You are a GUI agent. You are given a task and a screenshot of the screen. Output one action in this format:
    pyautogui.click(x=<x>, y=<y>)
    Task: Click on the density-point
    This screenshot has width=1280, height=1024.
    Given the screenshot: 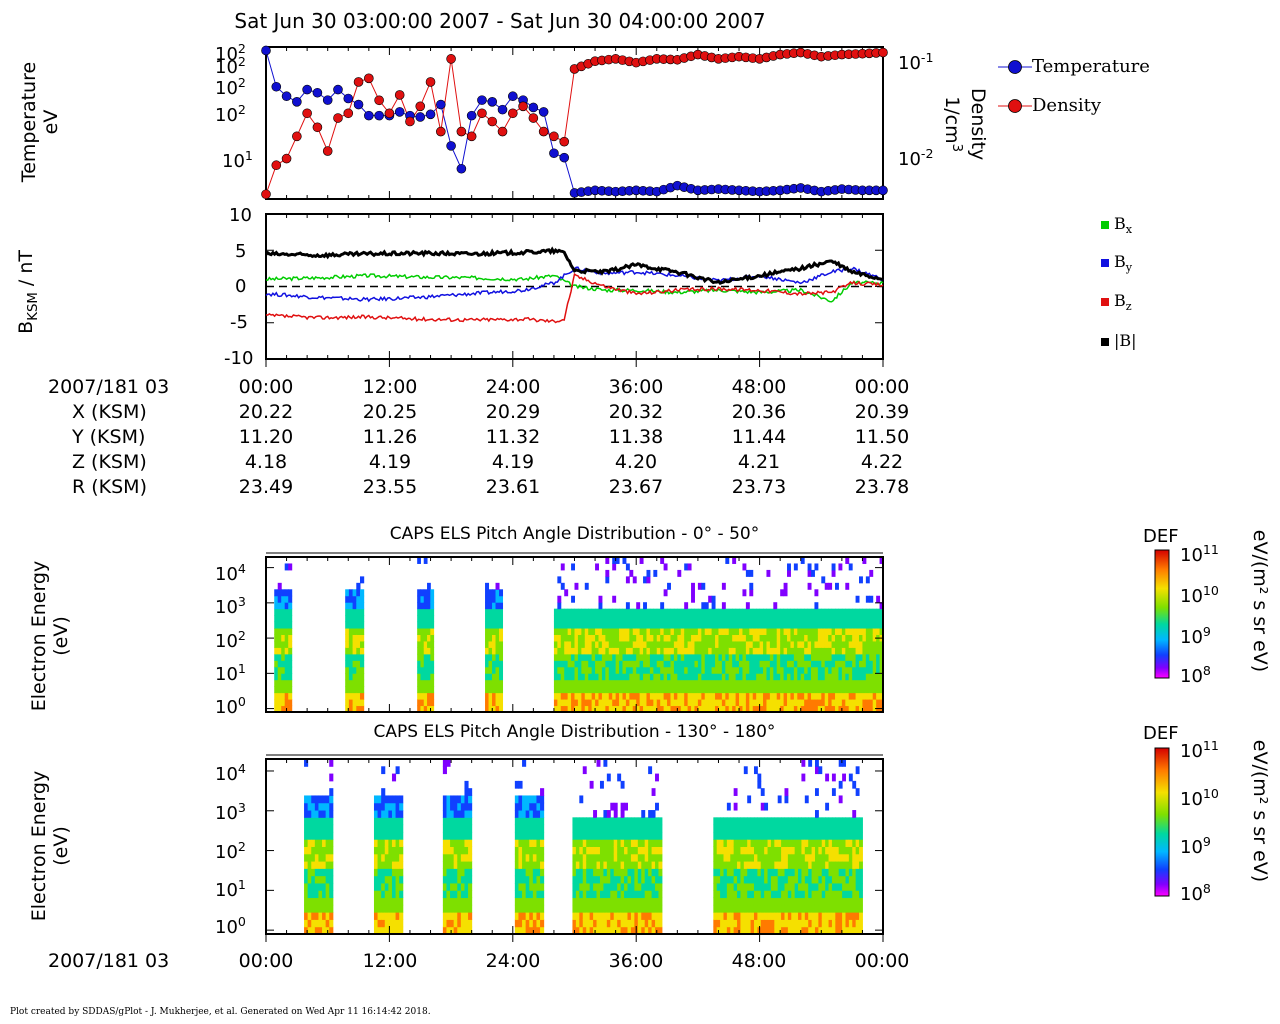 What is the action you would take?
    pyautogui.click(x=338, y=118)
    